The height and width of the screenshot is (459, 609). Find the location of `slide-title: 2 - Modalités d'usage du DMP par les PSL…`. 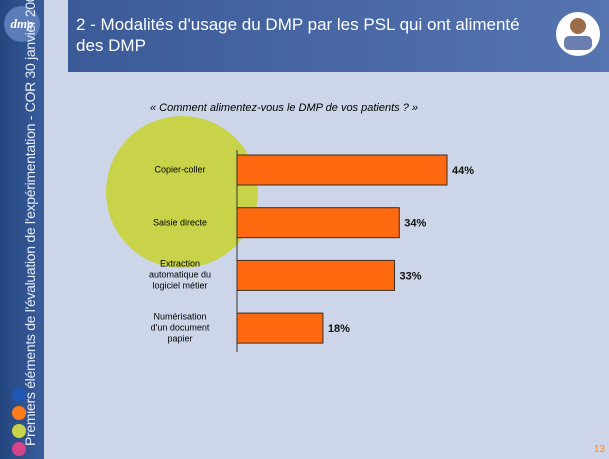

slide-title: 2 - Modalités d'usage du DMP par les PSL… is located at coordinates (298, 35).